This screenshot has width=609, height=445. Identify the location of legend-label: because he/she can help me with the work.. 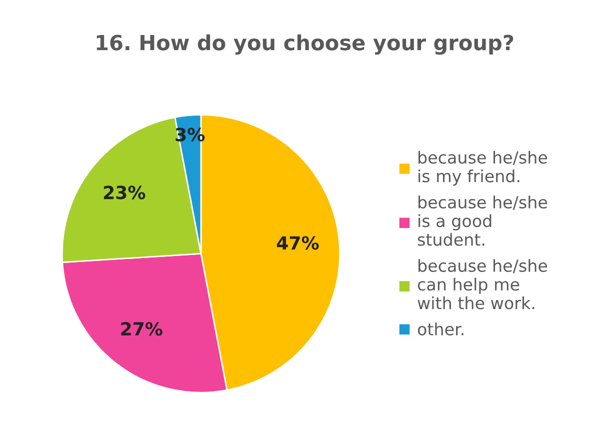
(483, 284).